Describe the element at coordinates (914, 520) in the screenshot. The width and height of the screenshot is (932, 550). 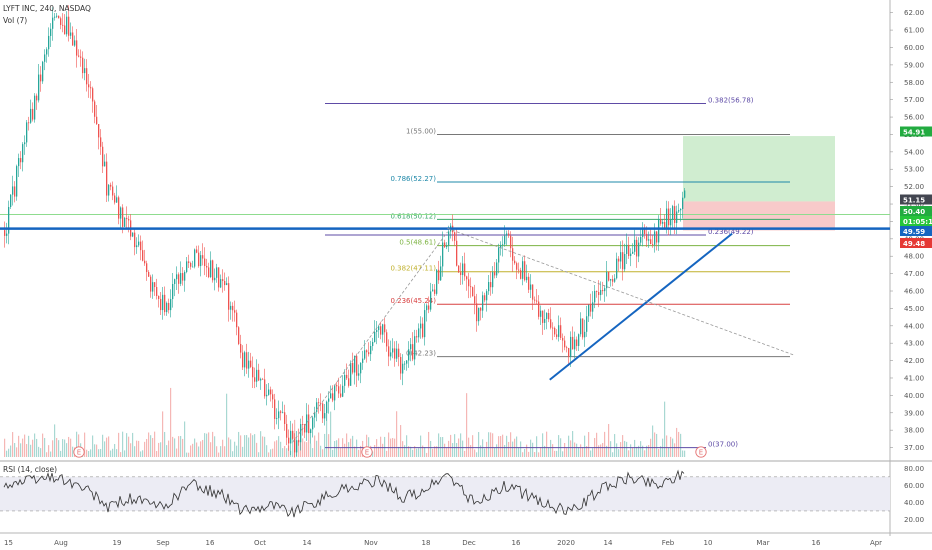
I see `rsi-tick-label: 20.00` at that location.